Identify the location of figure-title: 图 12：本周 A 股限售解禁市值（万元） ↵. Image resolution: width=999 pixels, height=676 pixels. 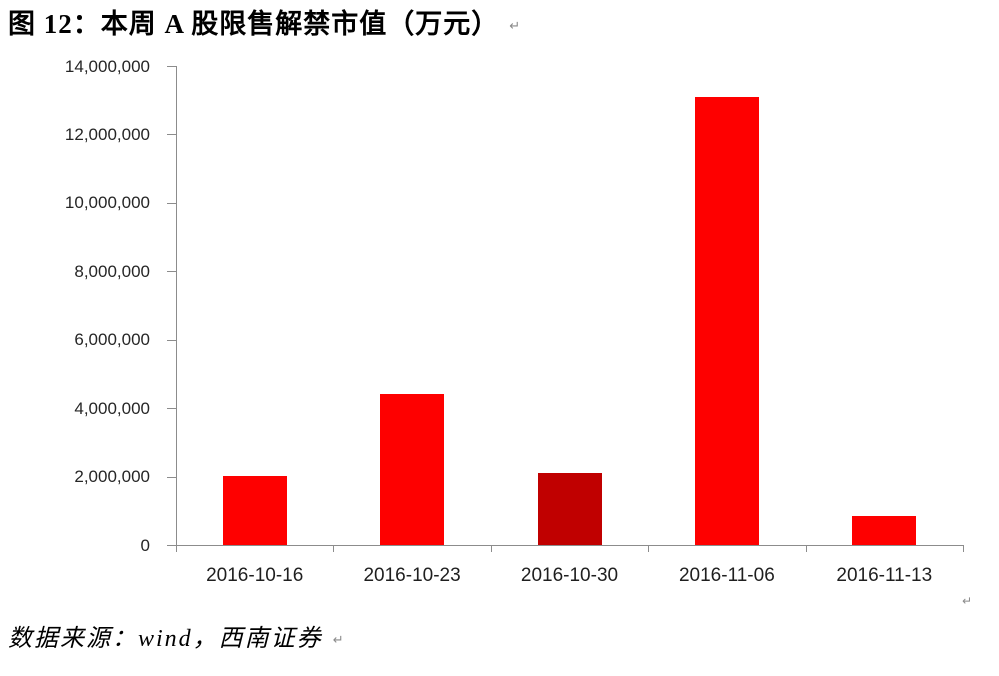
(503, 21).